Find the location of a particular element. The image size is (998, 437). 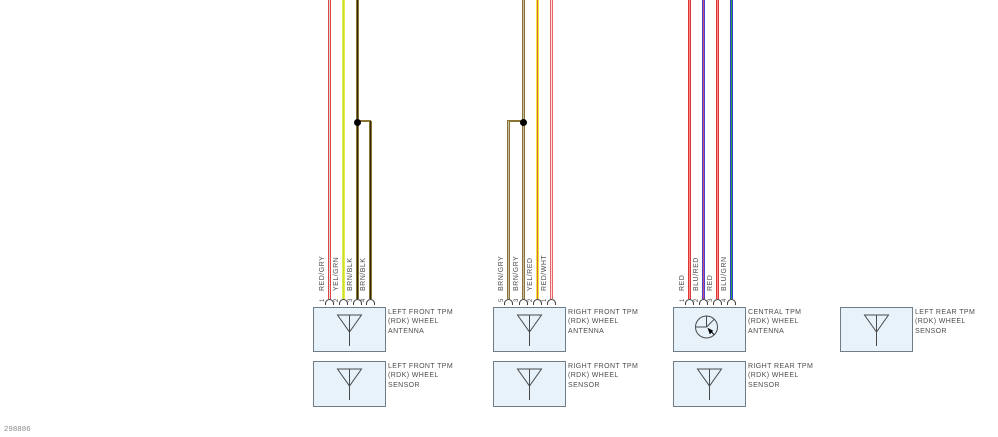

central-antenna-symbol-icon is located at coordinates (706, 327).